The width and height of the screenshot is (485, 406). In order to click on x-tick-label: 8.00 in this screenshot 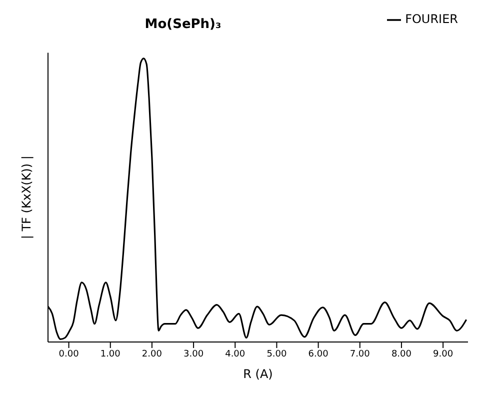, I will do `click(401, 354)`.